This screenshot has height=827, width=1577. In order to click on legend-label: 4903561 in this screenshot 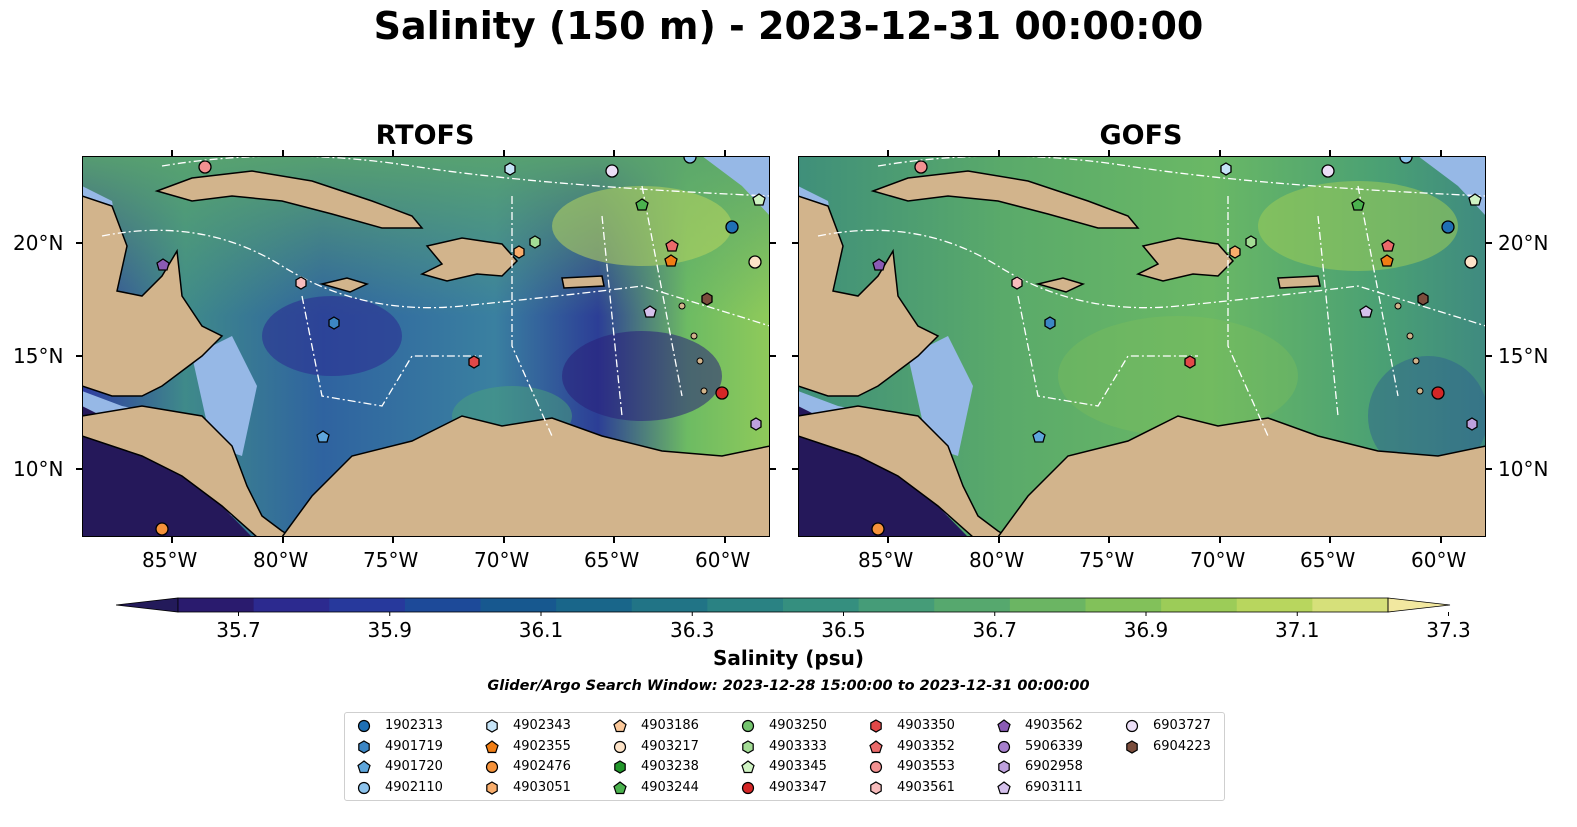, I will do `click(926, 787)`.